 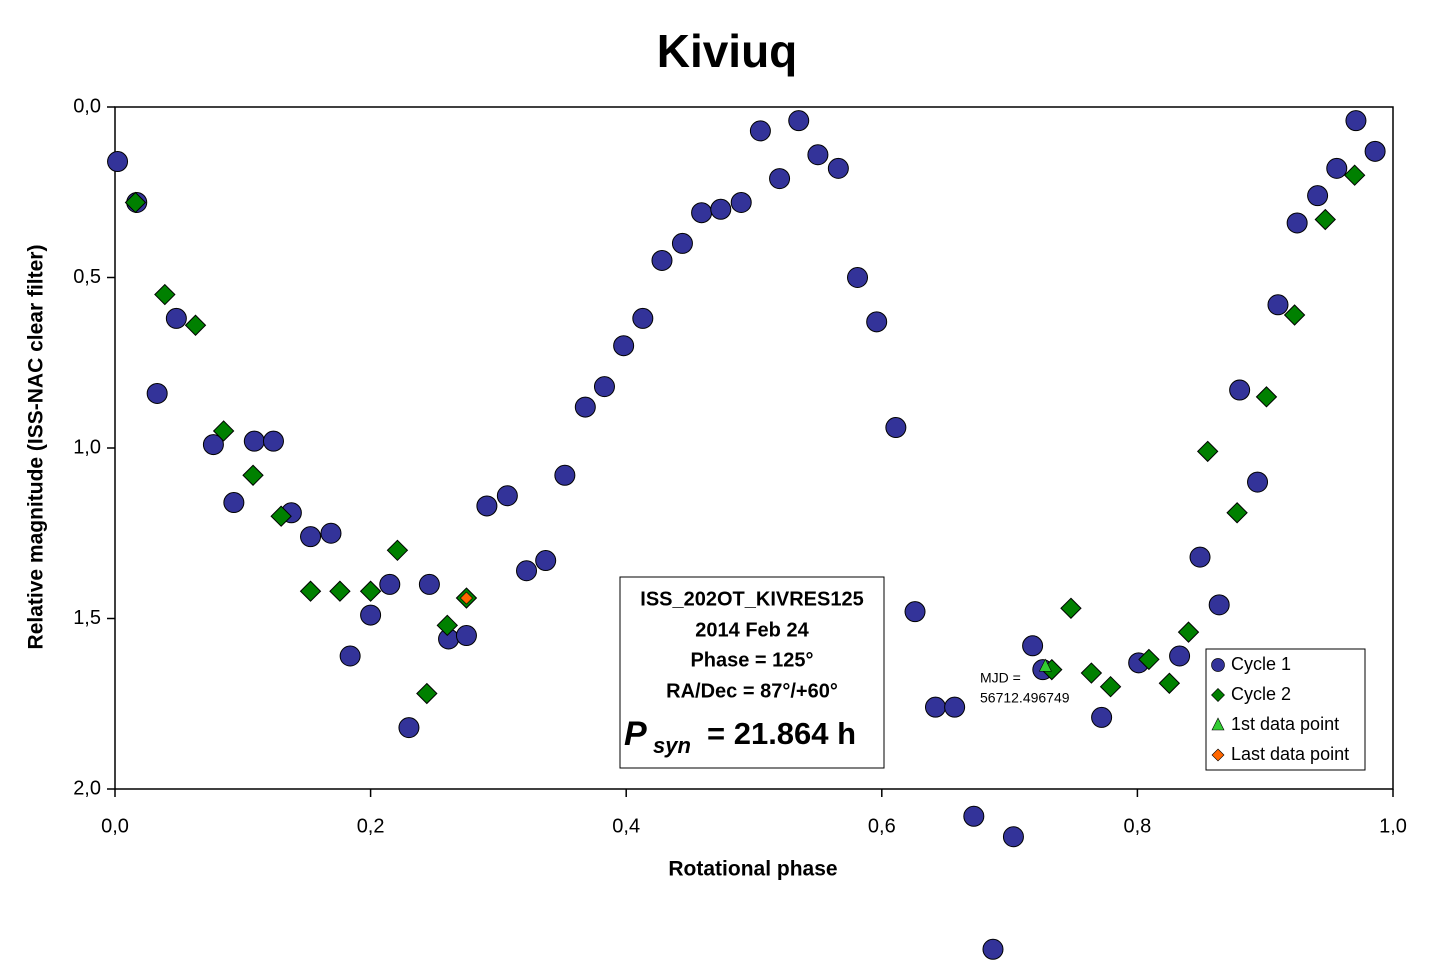 What do you see at coordinates (727, 51) in the screenshot?
I see `chart-title: Kiviuq` at bounding box center [727, 51].